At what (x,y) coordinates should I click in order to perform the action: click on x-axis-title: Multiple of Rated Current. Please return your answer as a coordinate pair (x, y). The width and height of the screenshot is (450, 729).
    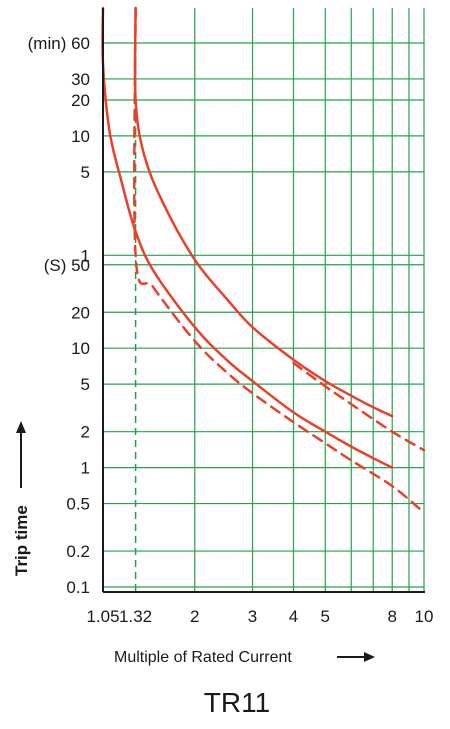
    Looking at the image, I should click on (203, 657).